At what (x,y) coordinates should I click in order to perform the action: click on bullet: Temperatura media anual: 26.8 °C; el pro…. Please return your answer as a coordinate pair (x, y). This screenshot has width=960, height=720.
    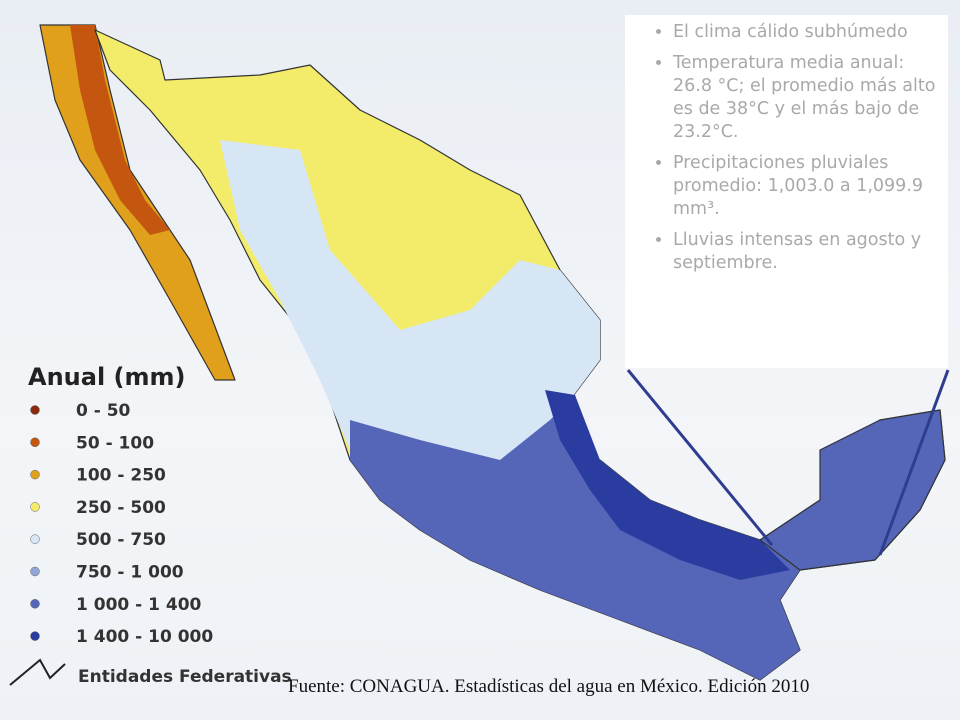
    Looking at the image, I should click on (804, 98).